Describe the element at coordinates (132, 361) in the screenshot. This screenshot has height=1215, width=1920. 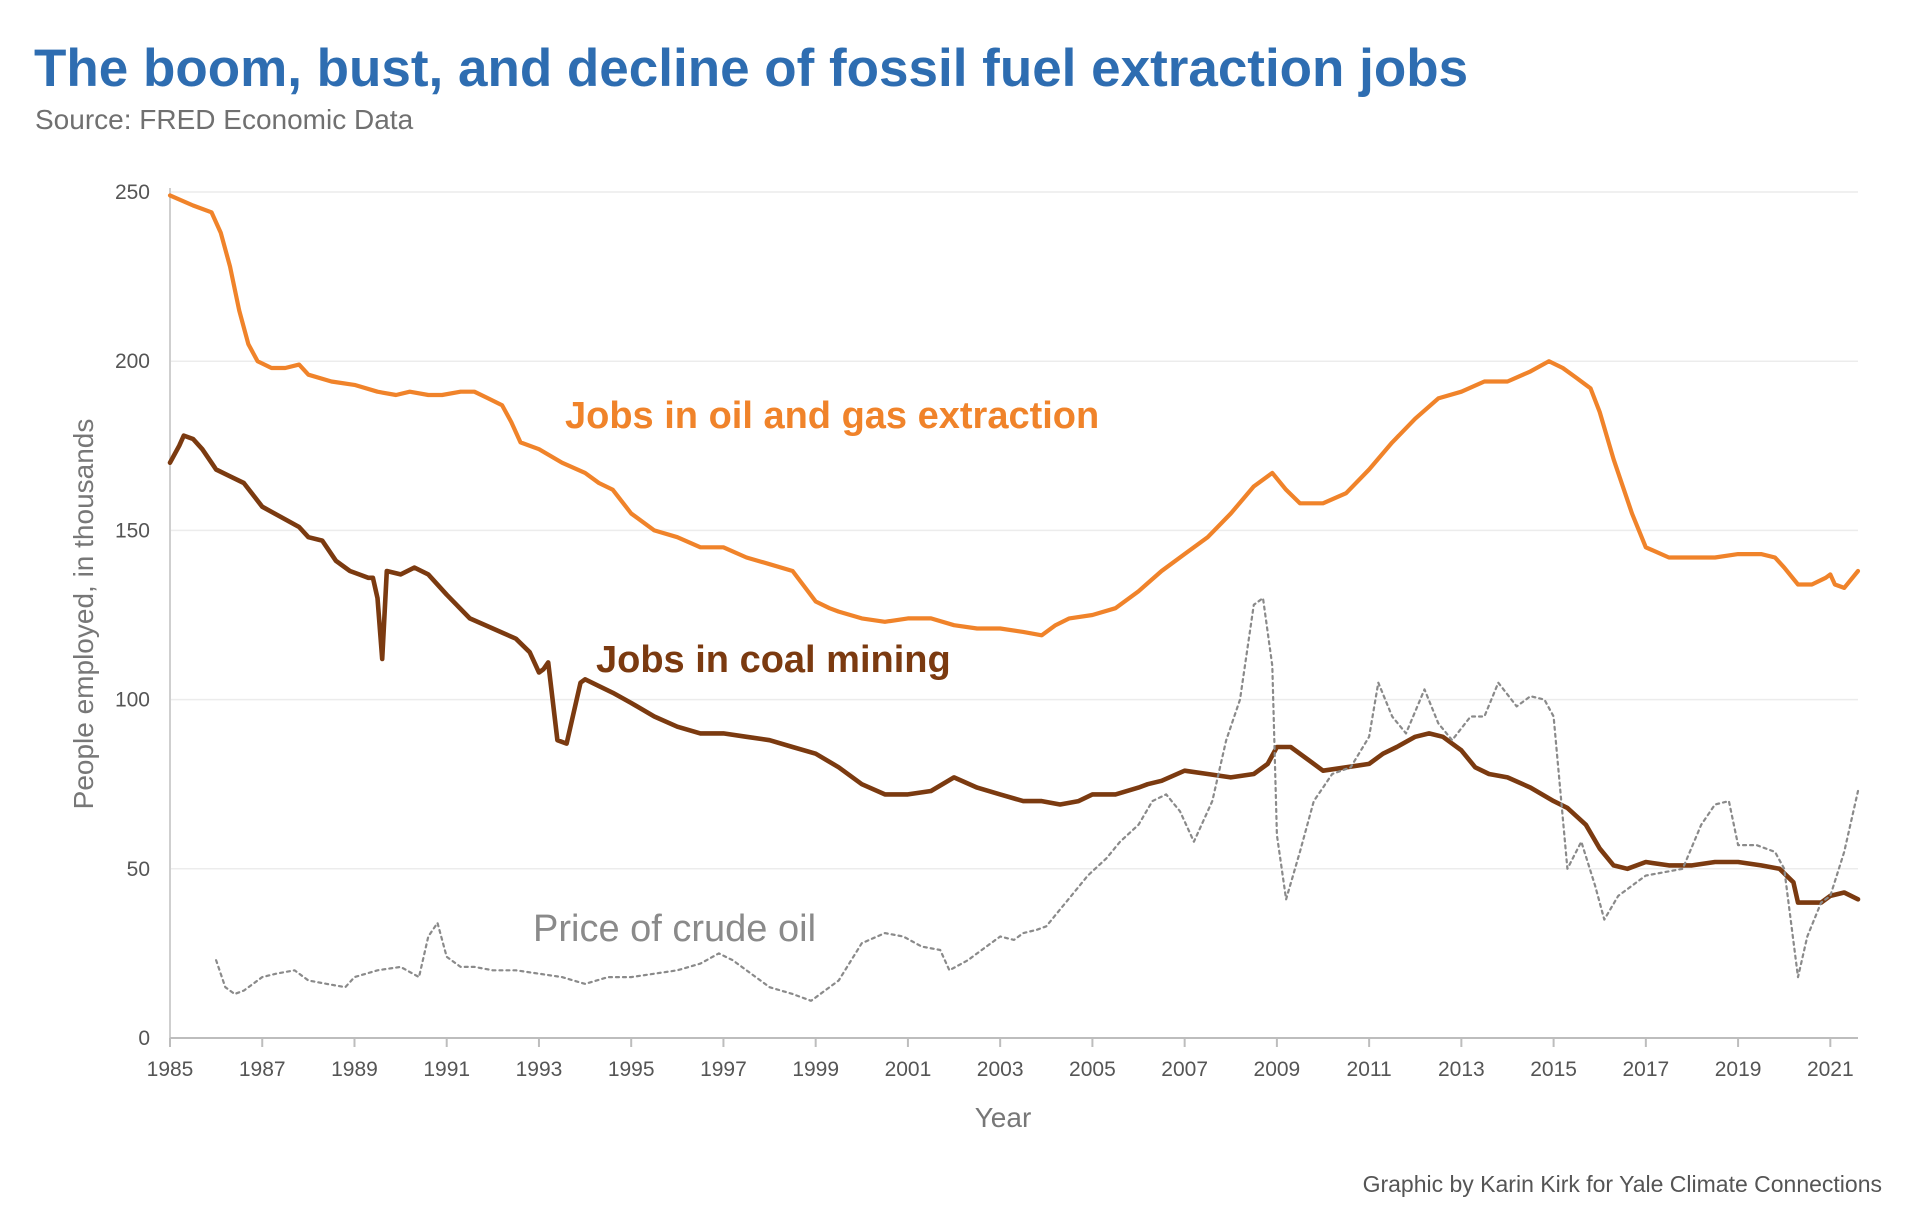
I see `y-tick-label: 200` at that location.